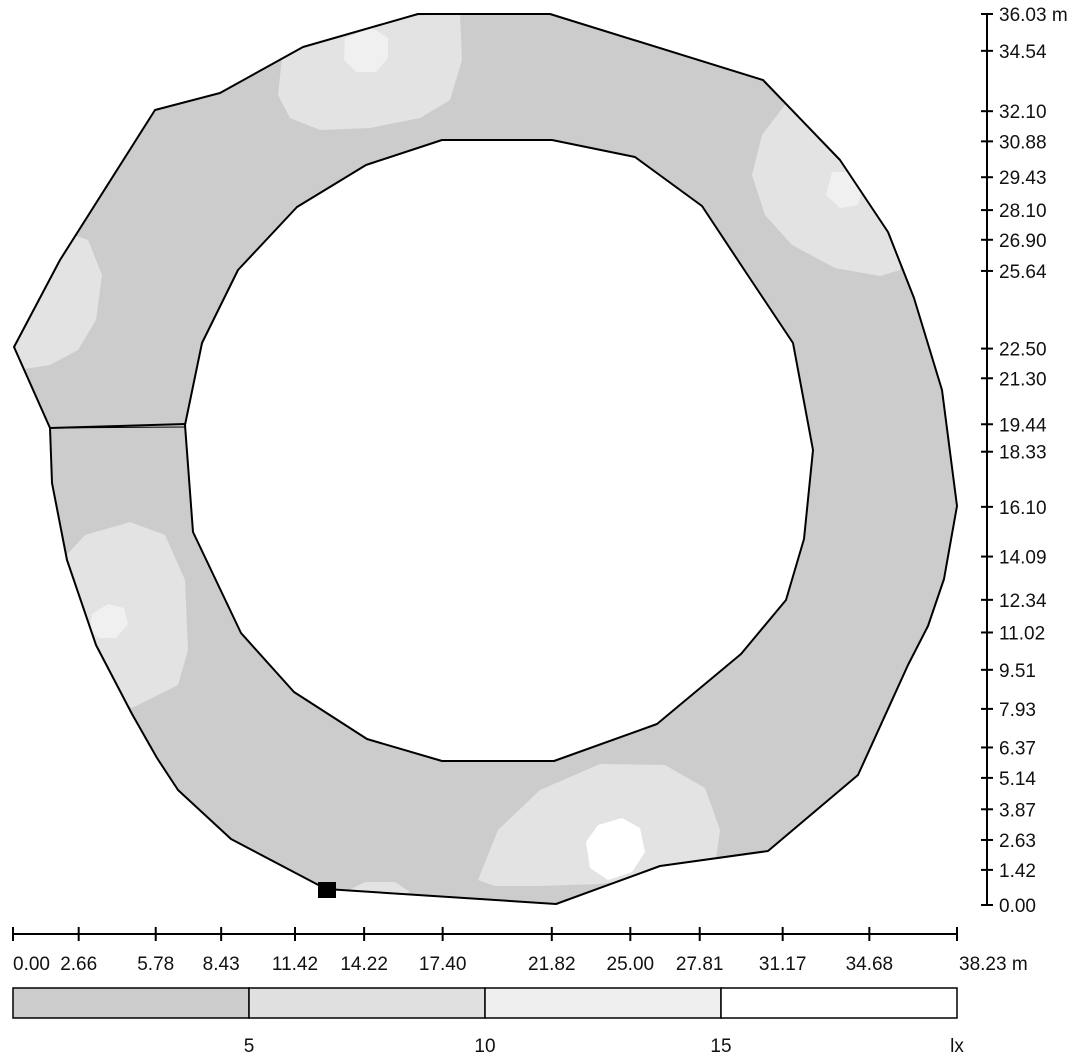 The width and height of the screenshot is (1092, 1057). I want to click on legend-label-5: 5, so click(249, 1046).